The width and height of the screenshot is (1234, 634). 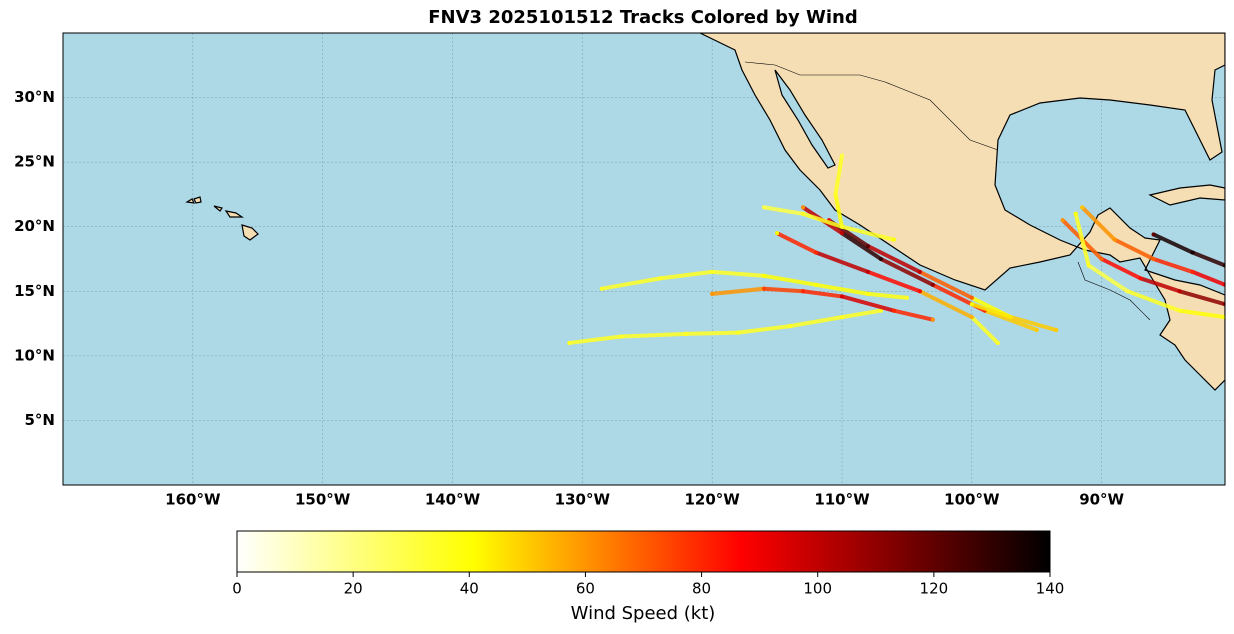 I want to click on colorbar-tick-label: 60, so click(x=585, y=589).